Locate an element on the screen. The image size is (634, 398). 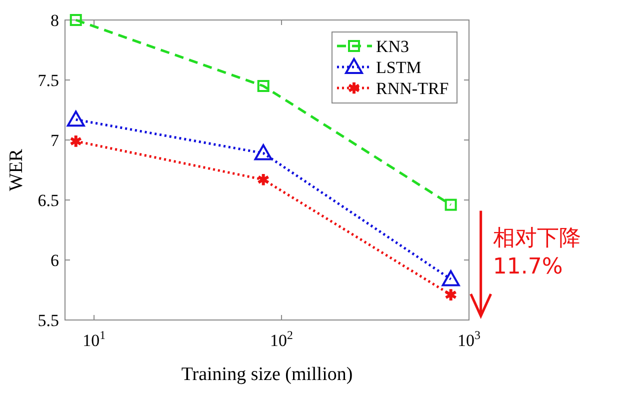
legend-label: RNN-TRF is located at coordinates (412, 88).